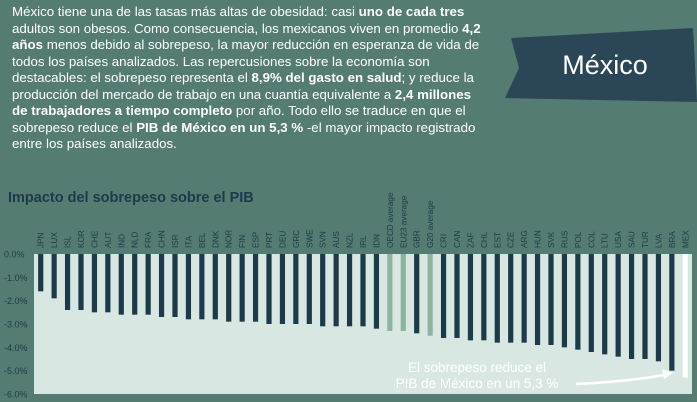  What do you see at coordinates (323, 290) in the screenshot?
I see `bar-svn` at bounding box center [323, 290].